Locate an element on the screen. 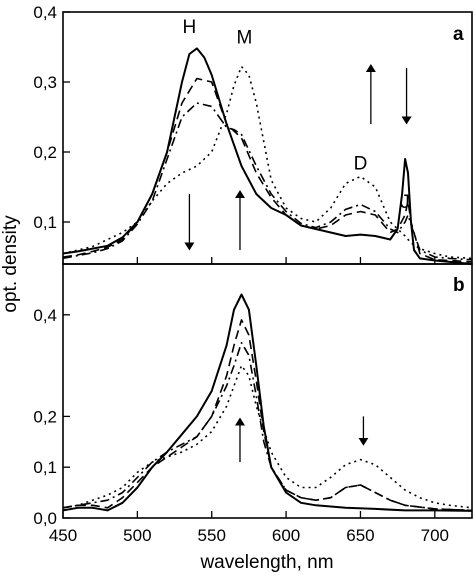 The height and width of the screenshot is (579, 474). x-tick-label: 600 is located at coordinates (286, 535).